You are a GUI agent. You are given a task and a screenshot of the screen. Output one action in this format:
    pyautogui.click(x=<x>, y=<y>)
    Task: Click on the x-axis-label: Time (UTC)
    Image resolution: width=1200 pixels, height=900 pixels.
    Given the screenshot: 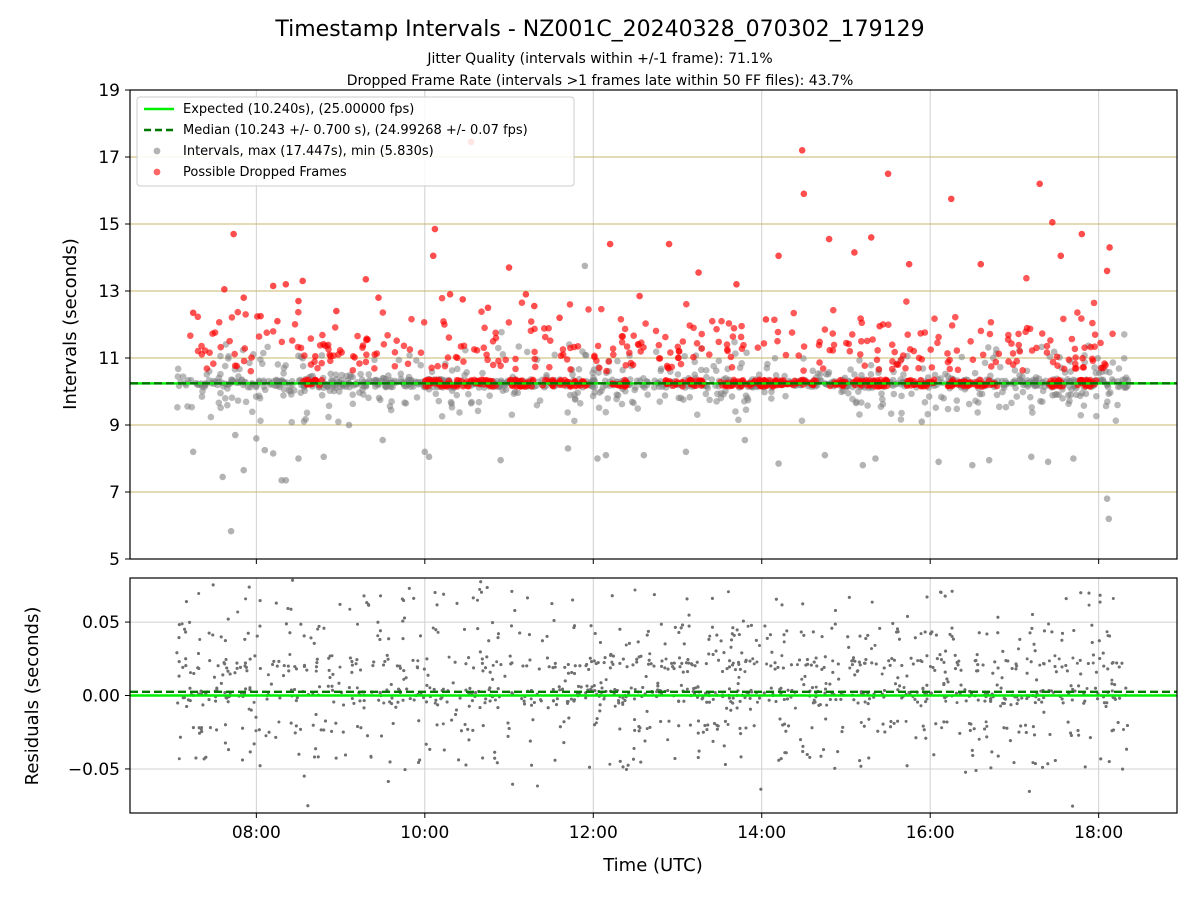 What is the action you would take?
    pyautogui.click(x=652, y=865)
    